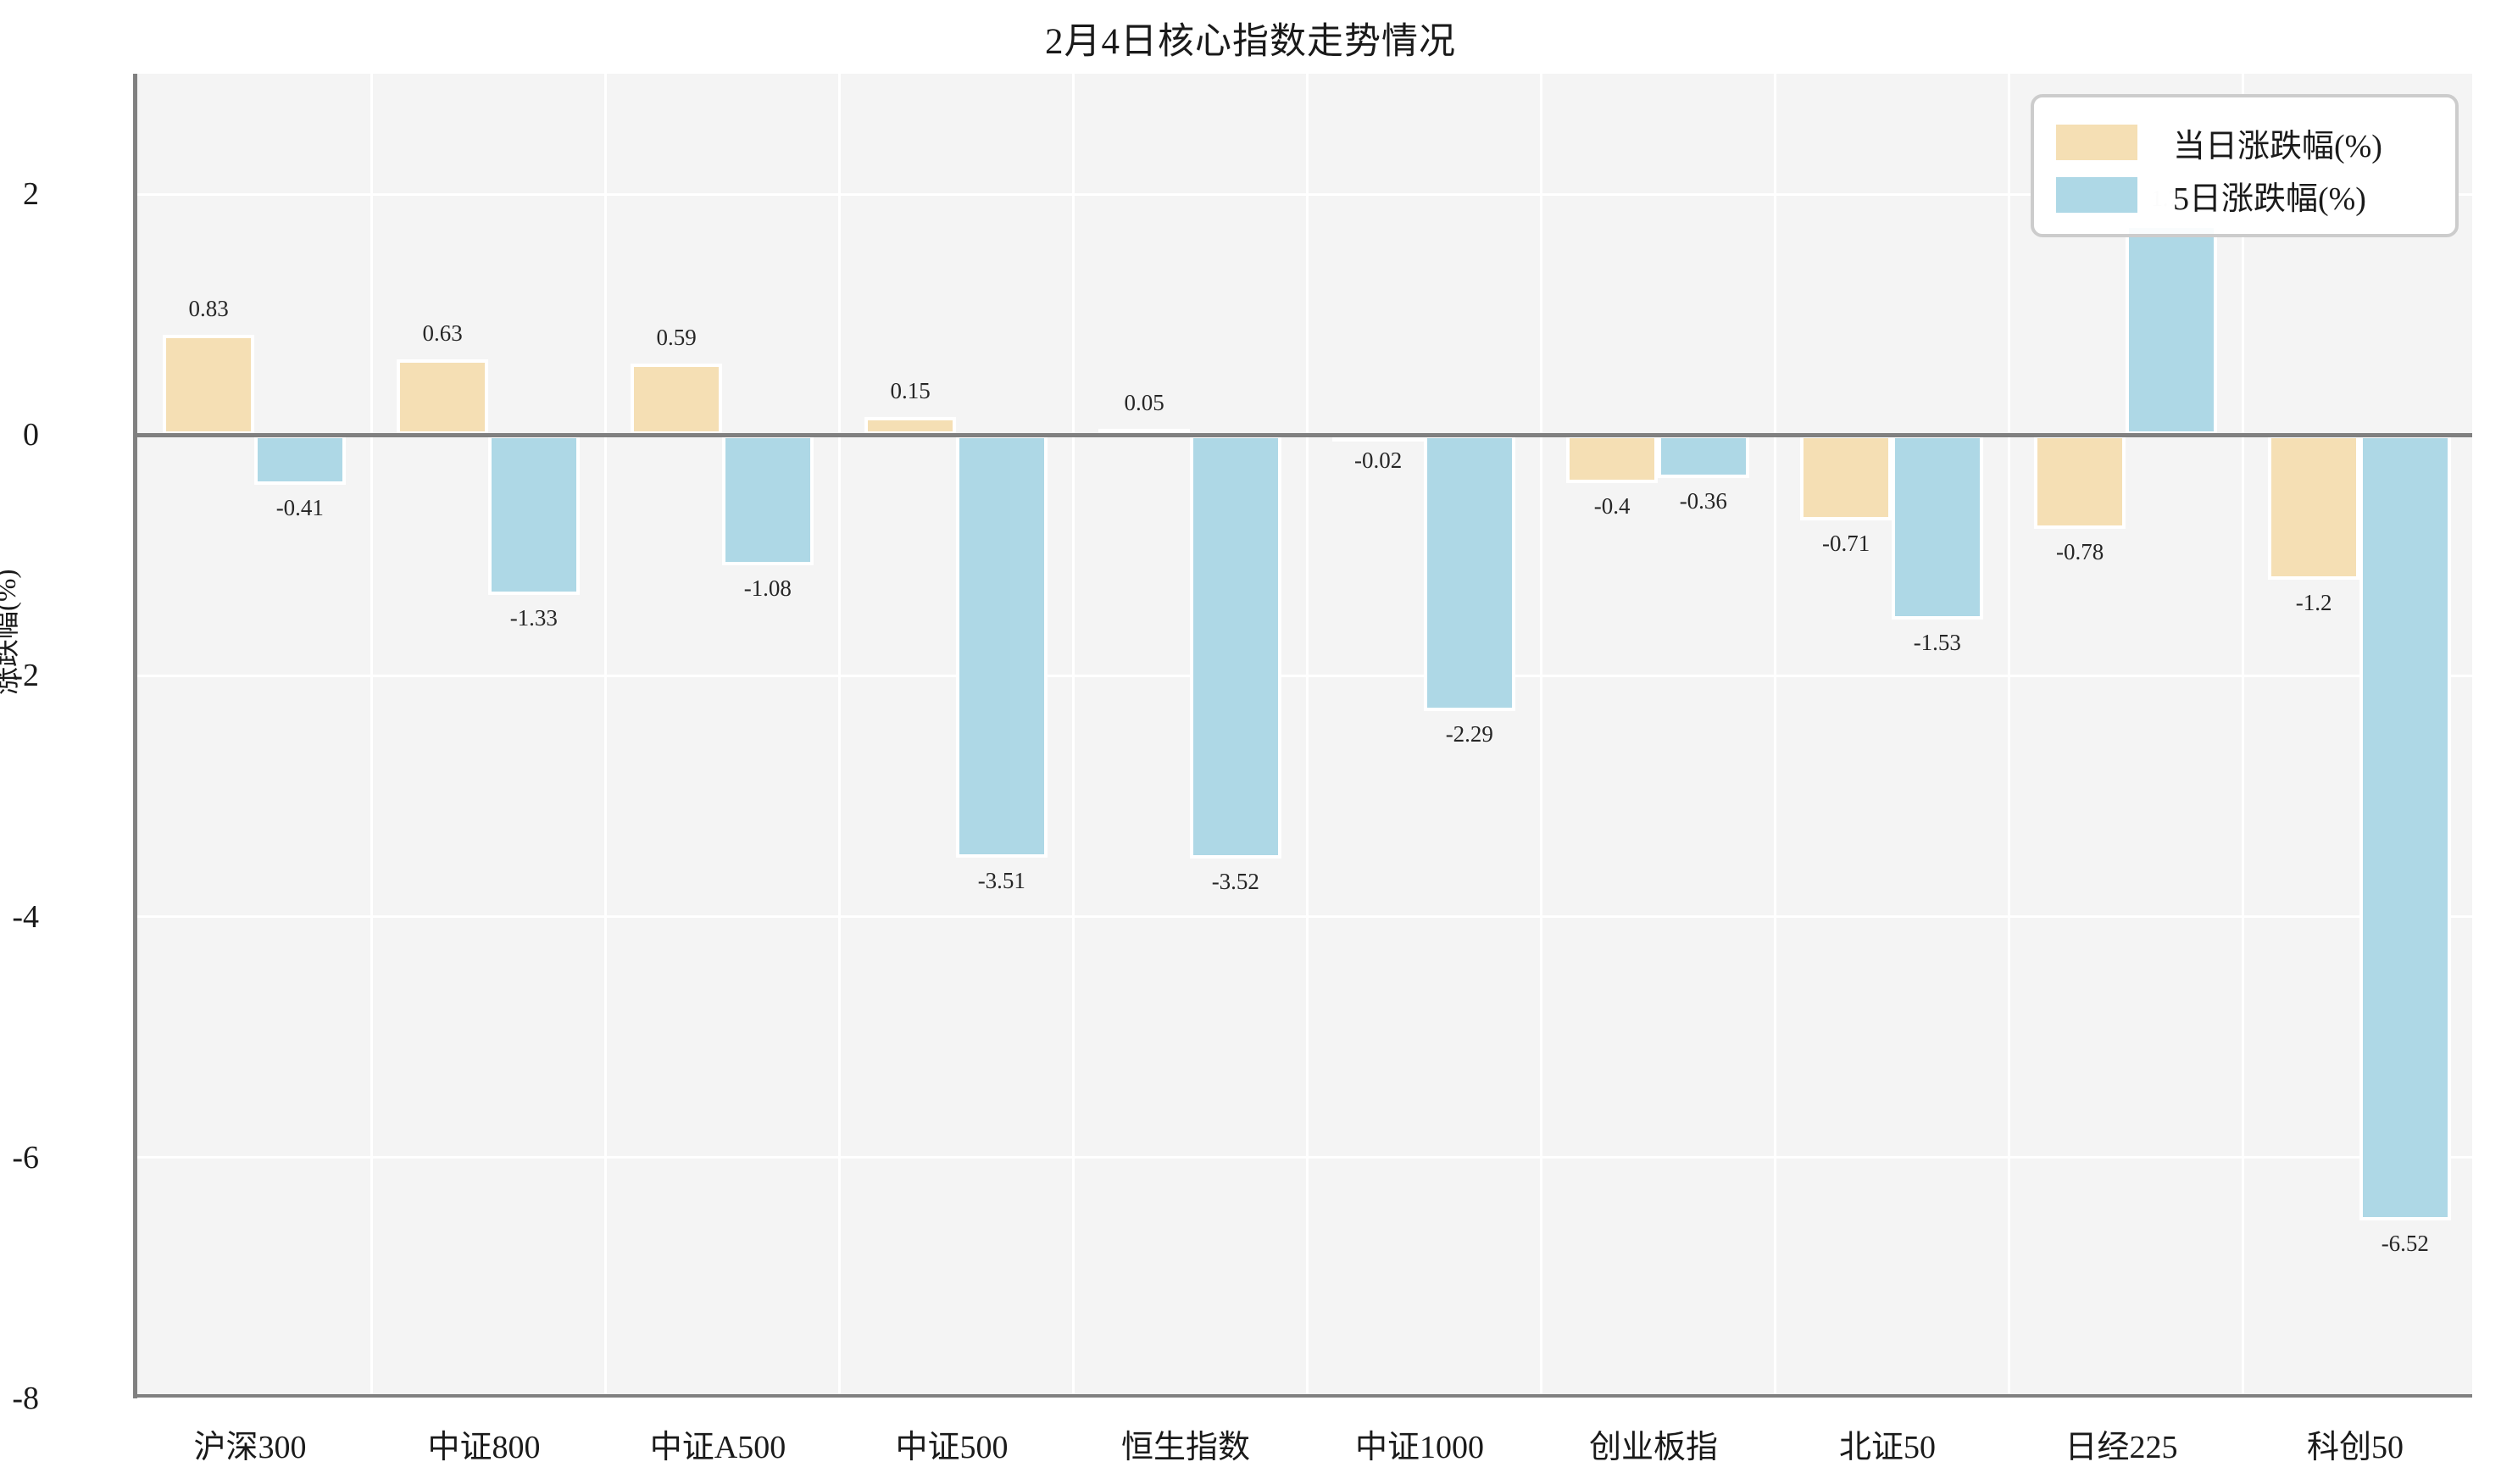 The height and width of the screenshot is (1484, 2501). I want to click on x-tick-label-9: 科创50, so click(2355, 1448).